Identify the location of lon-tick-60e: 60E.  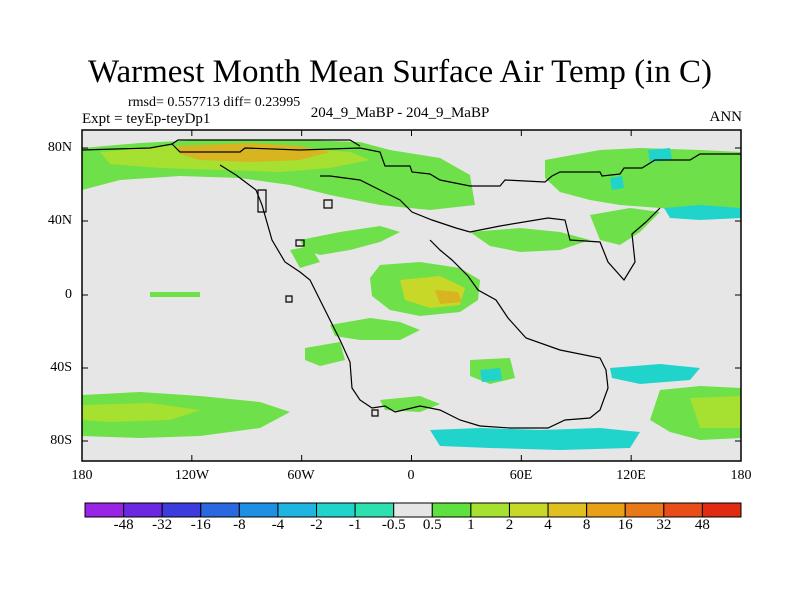
(521, 475).